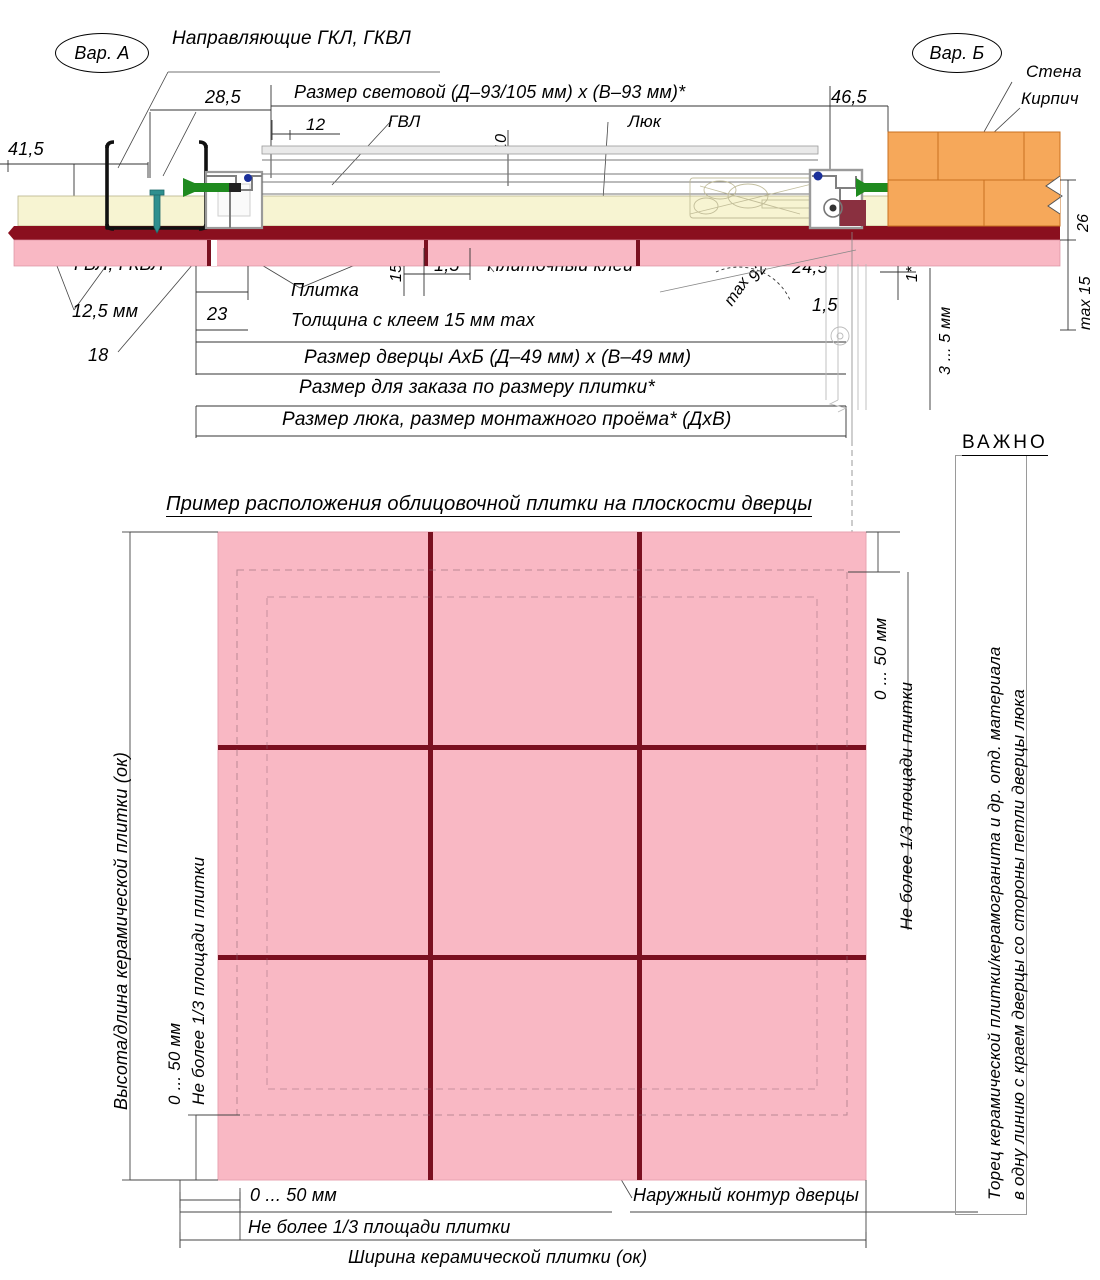  What do you see at coordinates (1085, 303) in the screenshot?
I see `dim-max-15: max 15` at bounding box center [1085, 303].